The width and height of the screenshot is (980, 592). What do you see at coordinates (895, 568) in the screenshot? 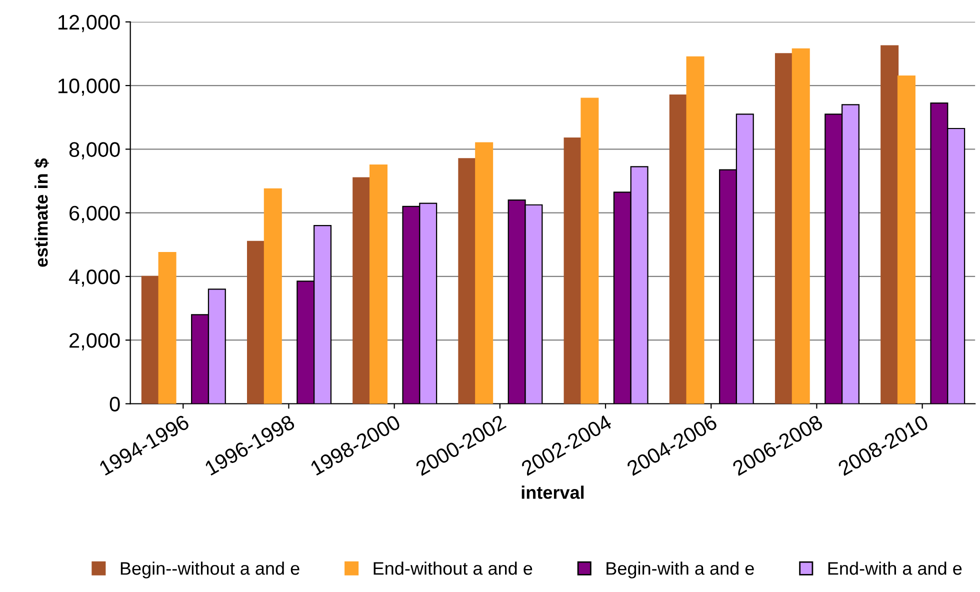
I see `legend-label: End-with a and e` at bounding box center [895, 568].